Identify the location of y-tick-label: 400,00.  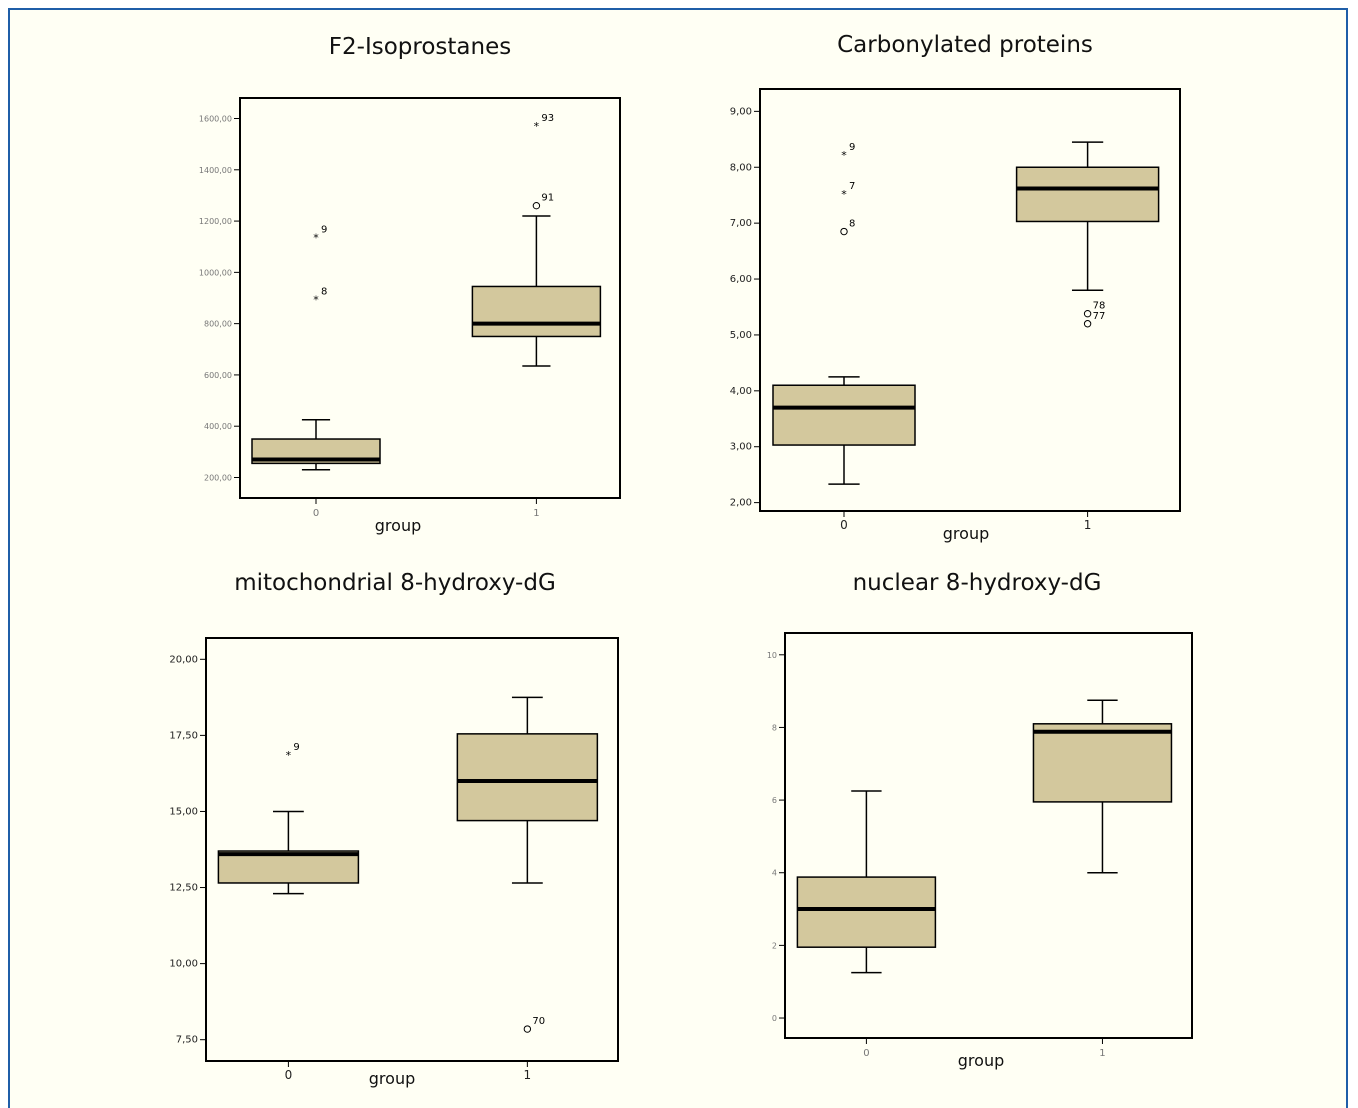
(218, 426).